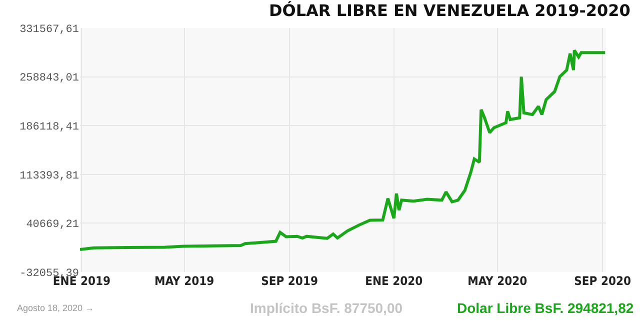 This screenshot has width=640, height=322. I want to click on x-tick-label: SEP 2019, so click(289, 281).